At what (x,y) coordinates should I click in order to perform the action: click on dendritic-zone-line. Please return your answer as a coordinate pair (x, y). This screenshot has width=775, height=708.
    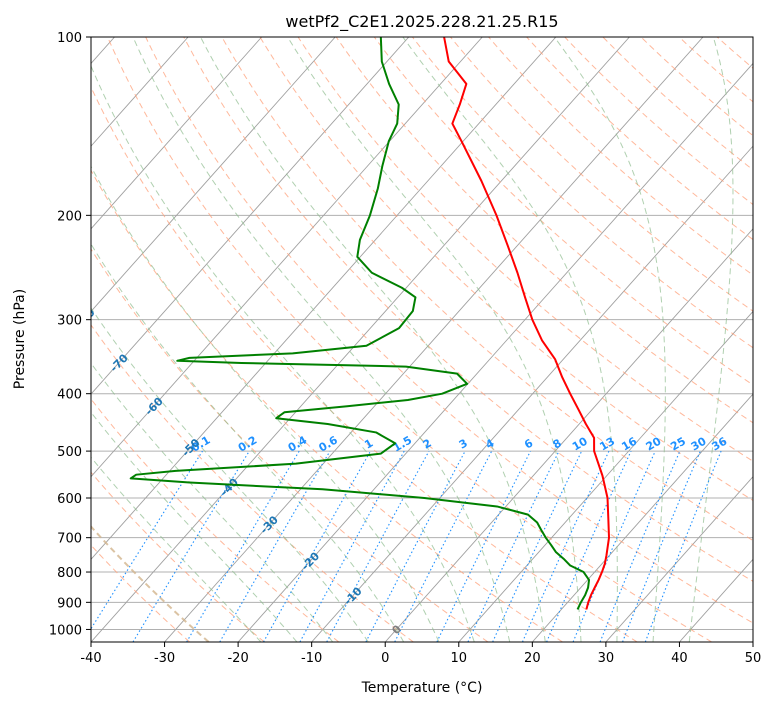
    Looking at the image, I should click on (150, 583).